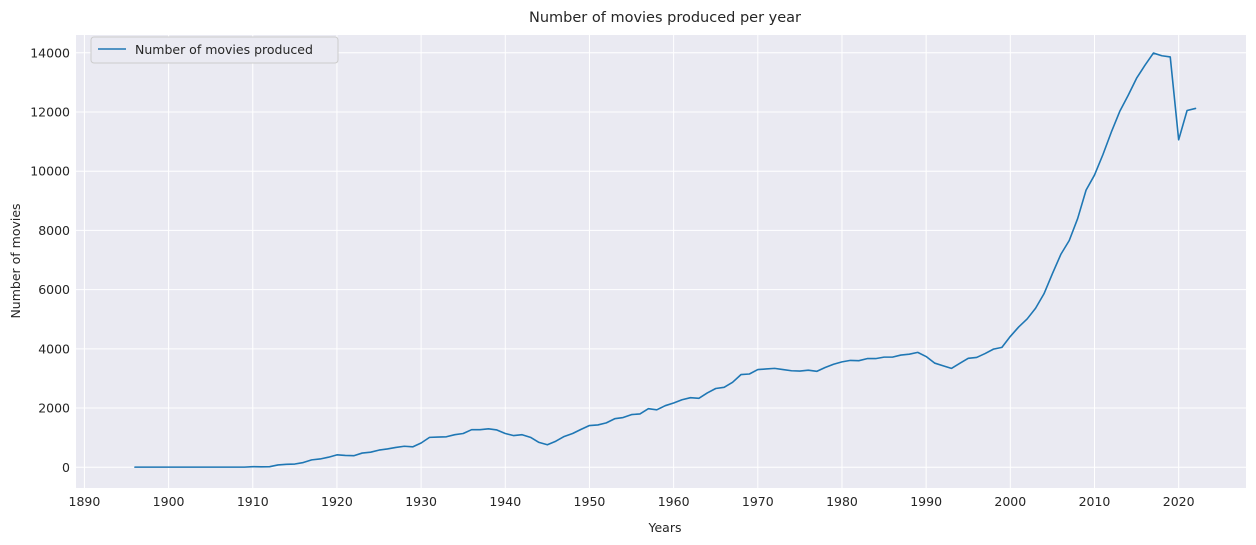 This screenshot has height=545, width=1256. What do you see at coordinates (590, 501) in the screenshot?
I see `x-tick-label: 1950` at bounding box center [590, 501].